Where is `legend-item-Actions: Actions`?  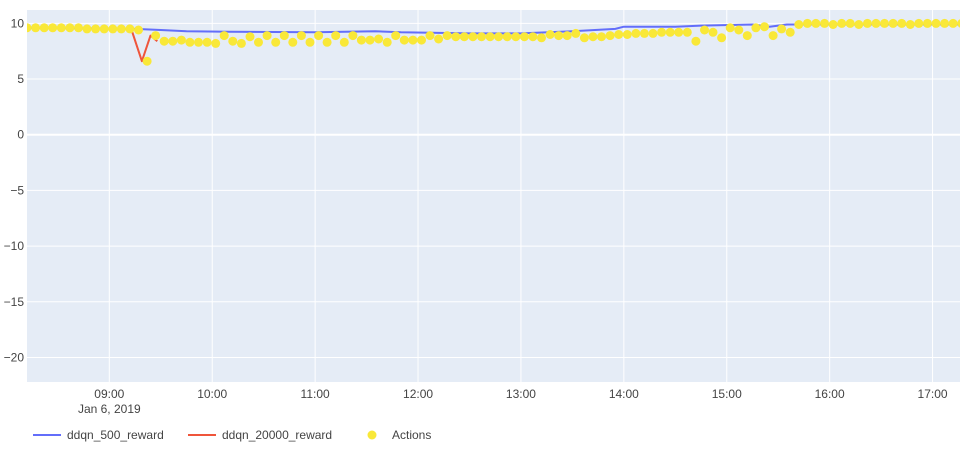 legend-item-Actions: Actions is located at coordinates (399, 435).